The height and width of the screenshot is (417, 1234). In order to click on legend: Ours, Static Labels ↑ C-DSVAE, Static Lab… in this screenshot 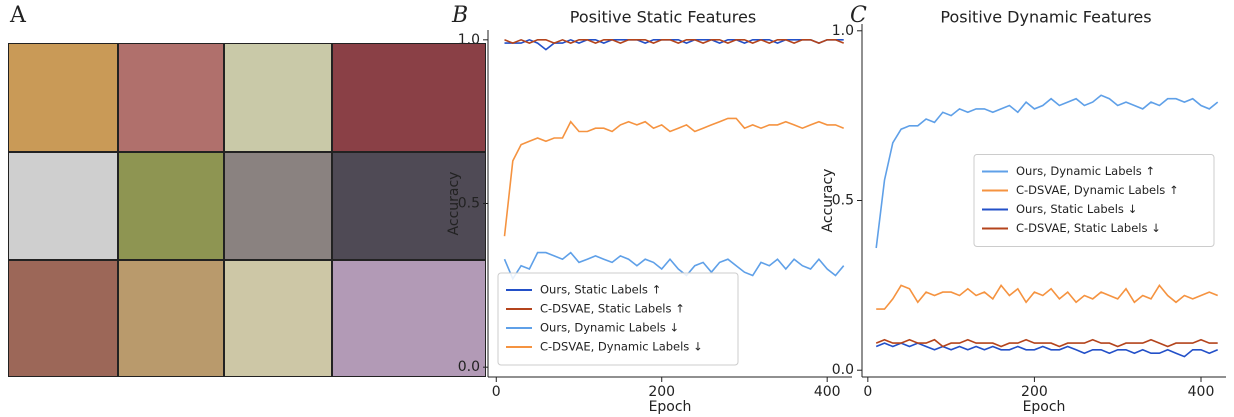, I will do `click(618, 319)`.